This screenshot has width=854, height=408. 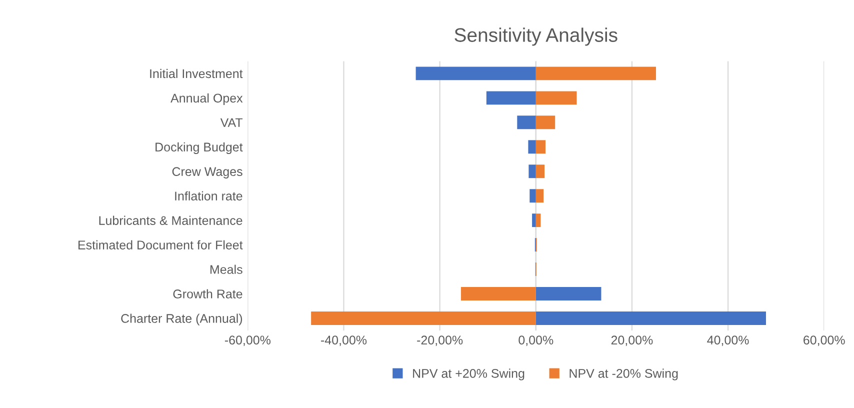 I want to click on chart-title: Sensitivity Analysis, so click(x=536, y=37).